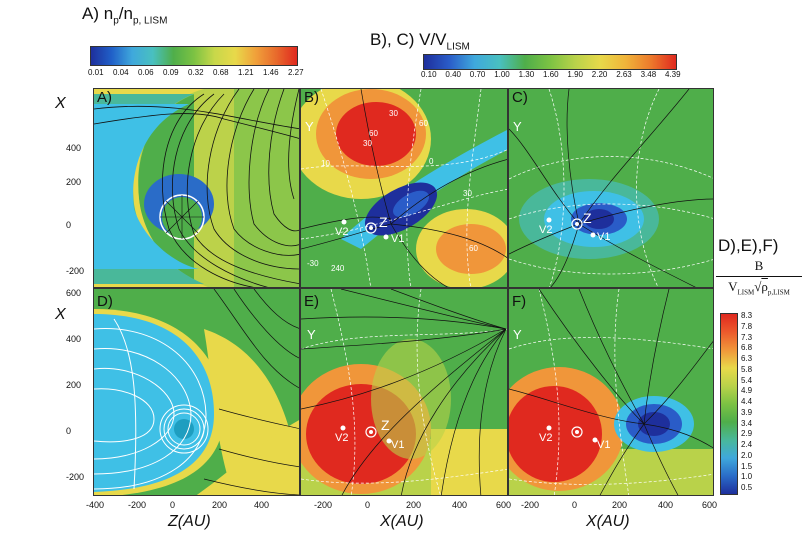  What do you see at coordinates (196, 72) in the screenshot?
I see `colorbar-a-tick: 0.32` at bounding box center [196, 72].